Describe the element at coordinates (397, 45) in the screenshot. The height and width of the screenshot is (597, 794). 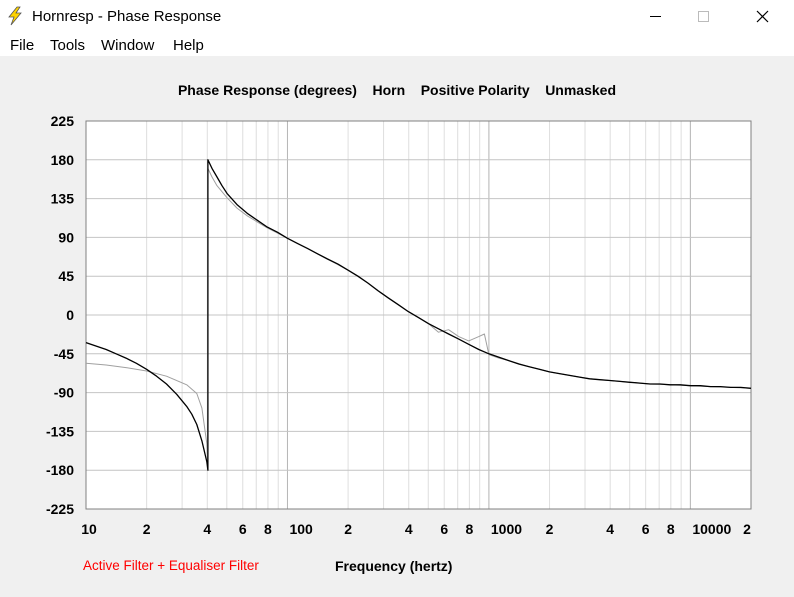
I see `menu-bar: File Tools Window Help` at that location.